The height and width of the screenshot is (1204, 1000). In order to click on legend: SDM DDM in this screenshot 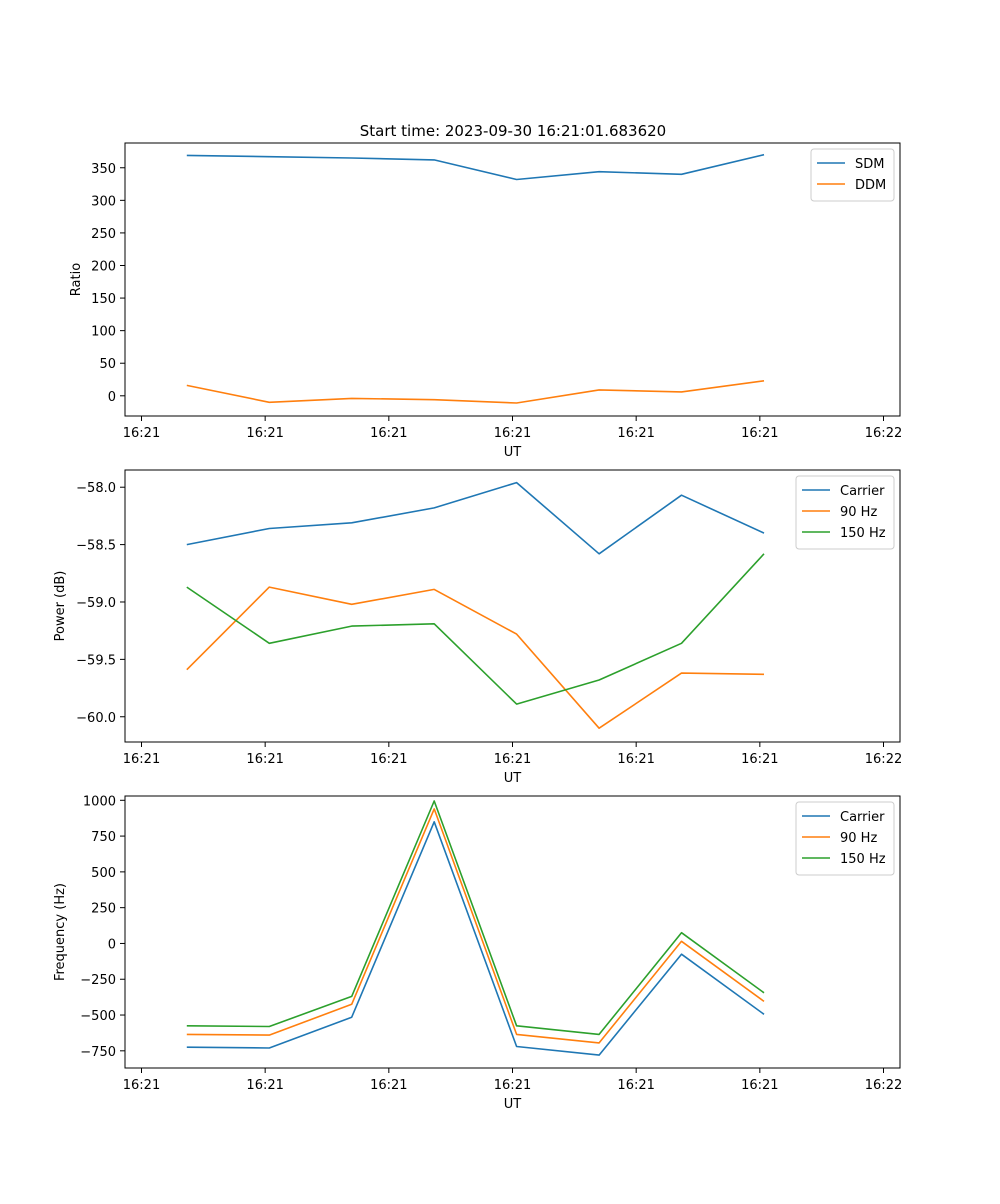, I will do `click(852, 175)`.